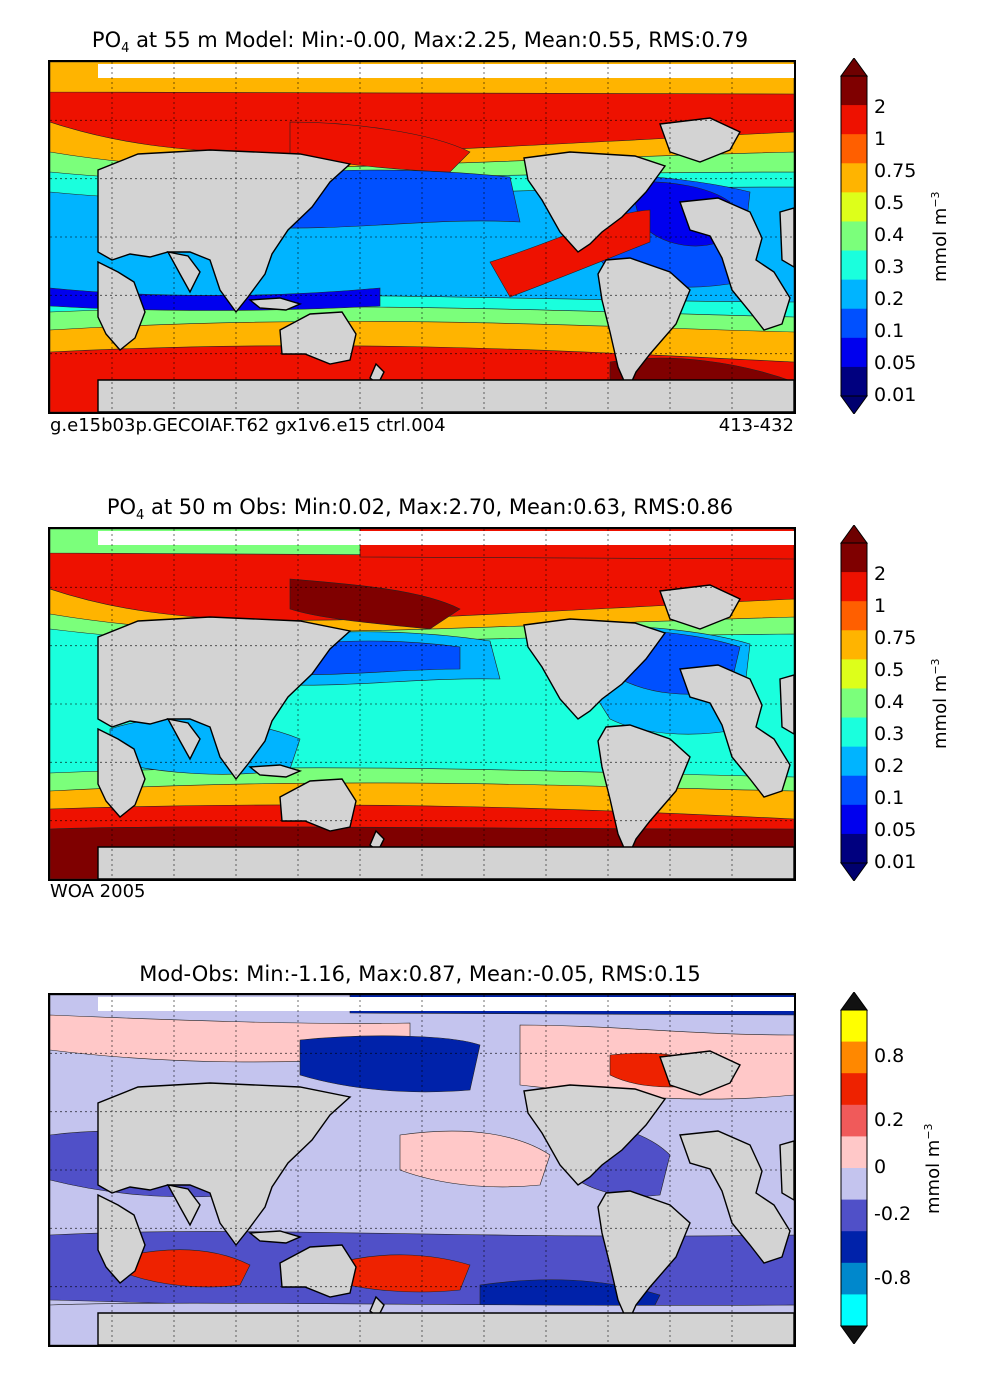 This screenshot has height=1374, width=983. I want to click on model-years: 413-432, so click(756, 425).